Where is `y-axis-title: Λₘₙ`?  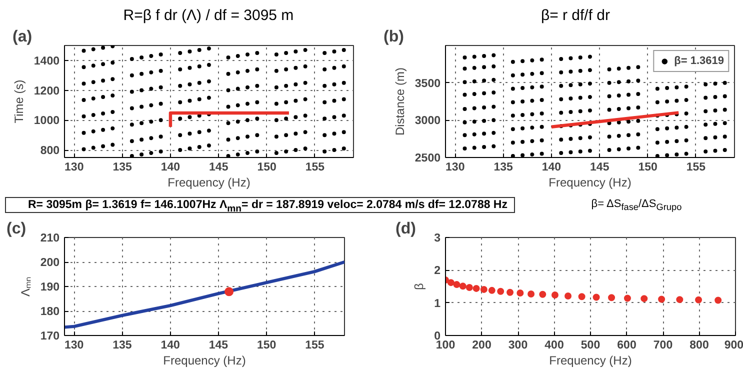 y-axis-title: Λₘₙ is located at coordinates (25, 286).